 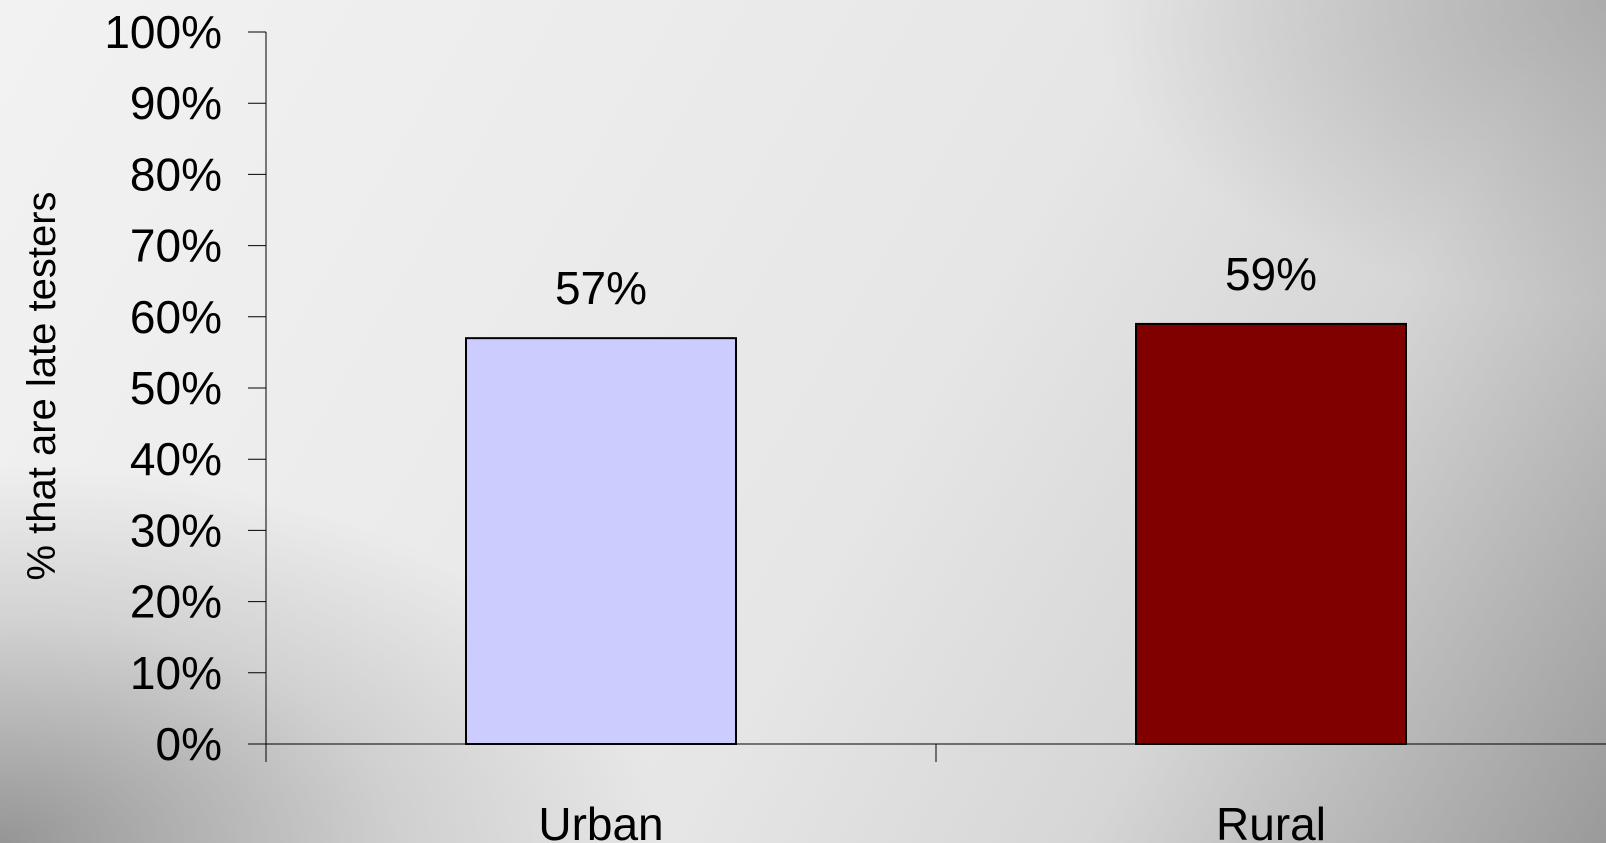 What do you see at coordinates (163, 32) in the screenshot?
I see `y-tick-label: 100%` at bounding box center [163, 32].